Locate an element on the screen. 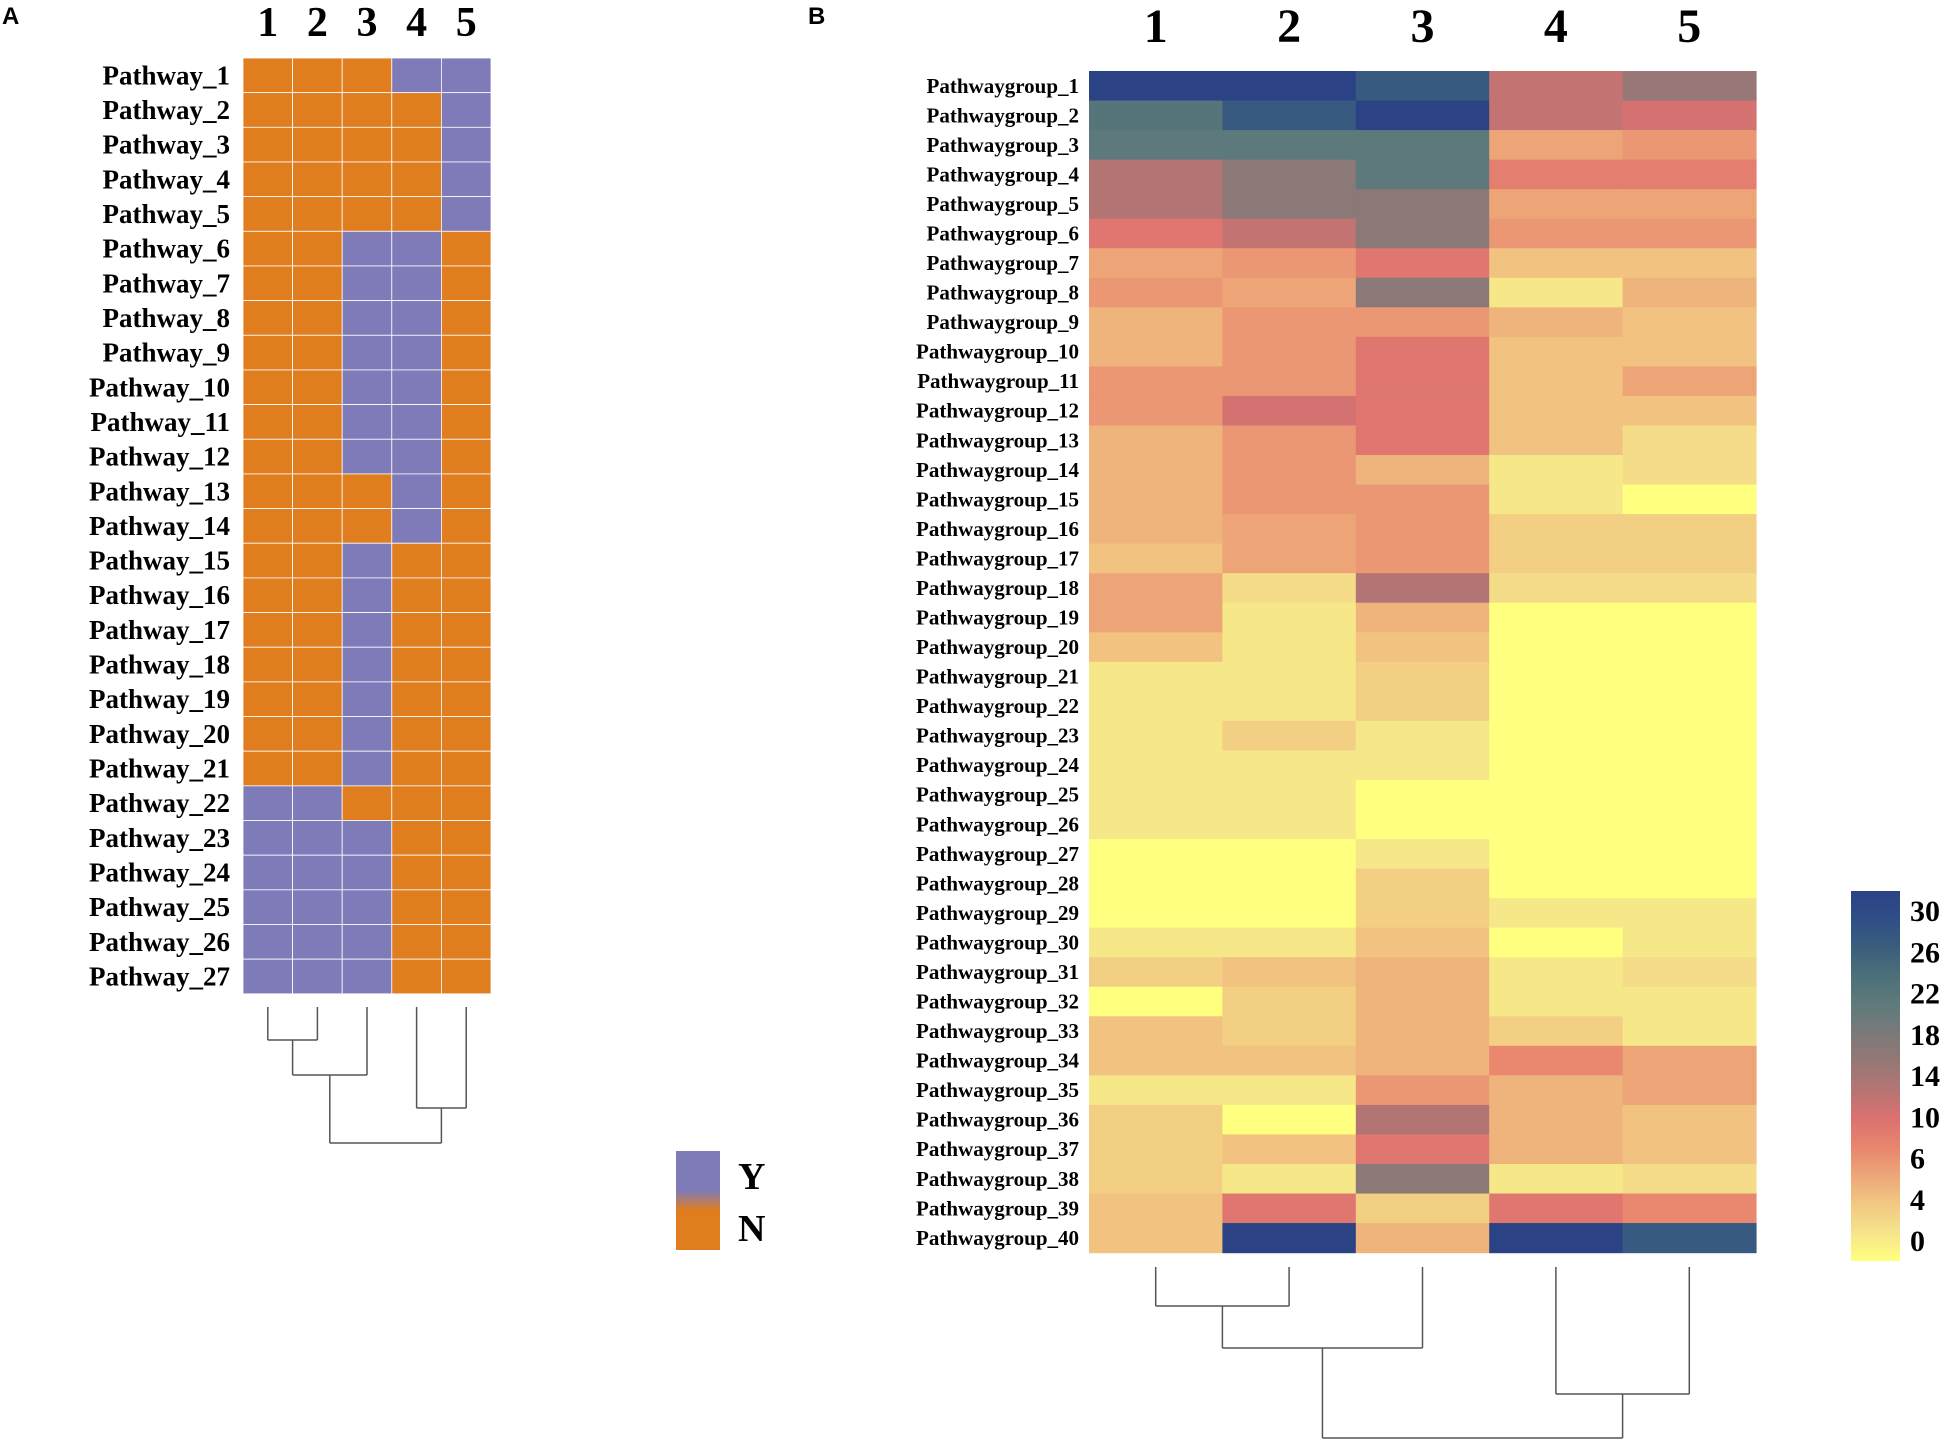  row-label-a: Pathway_24 is located at coordinates (159, 873).